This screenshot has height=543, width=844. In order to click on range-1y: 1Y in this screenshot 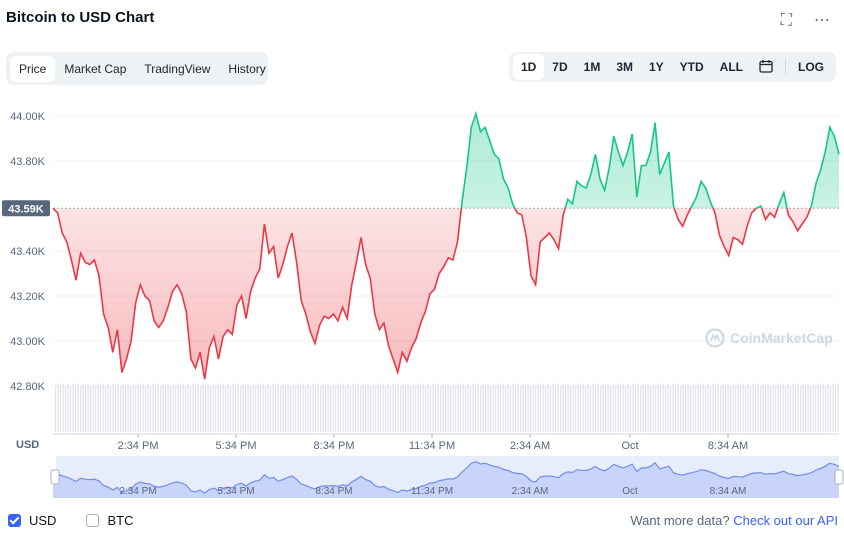, I will do `click(656, 67)`.